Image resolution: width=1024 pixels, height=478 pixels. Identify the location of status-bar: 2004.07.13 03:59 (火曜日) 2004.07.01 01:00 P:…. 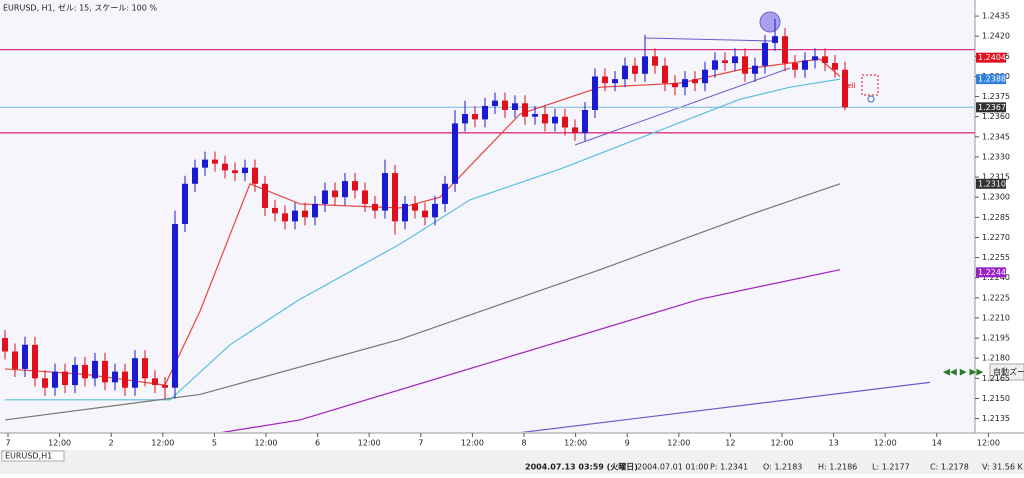
(774, 467).